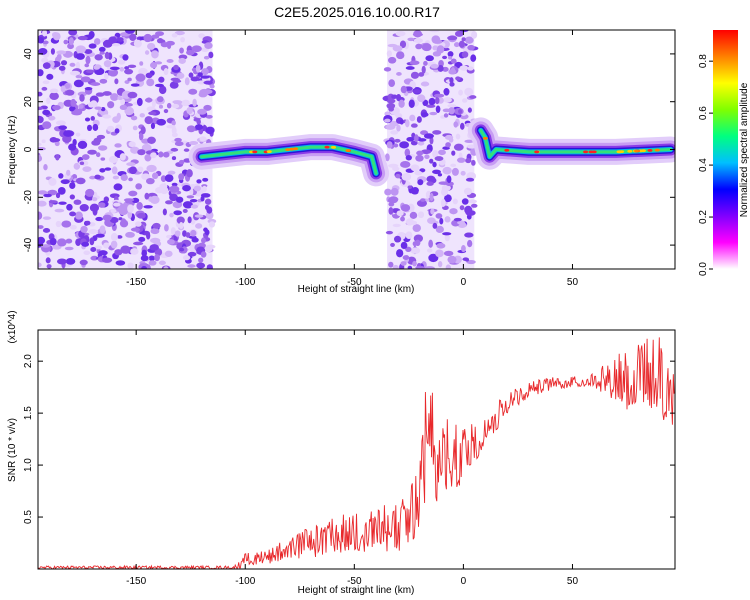 The width and height of the screenshot is (750, 600). I want to click on snr-y-tick-label: 2.0, so click(28, 361).